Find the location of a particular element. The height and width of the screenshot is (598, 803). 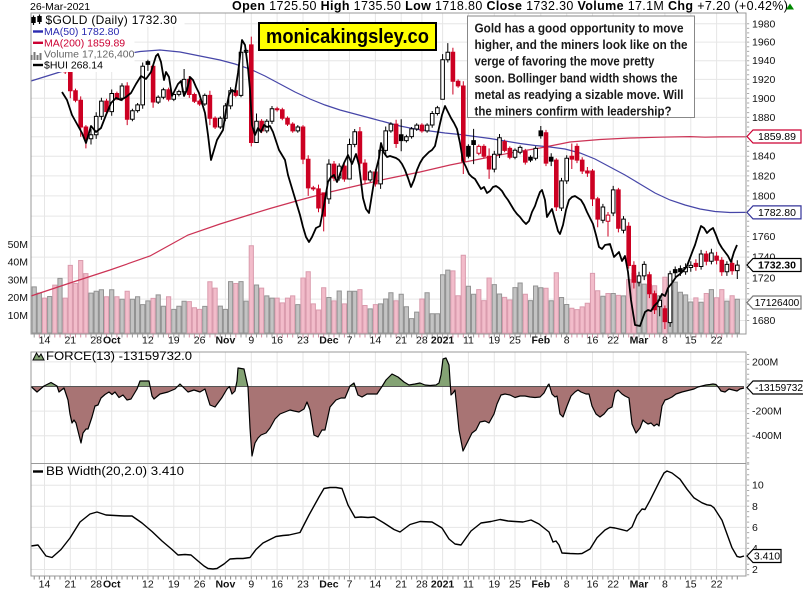

svg-text: 1820 is located at coordinates (764, 176).